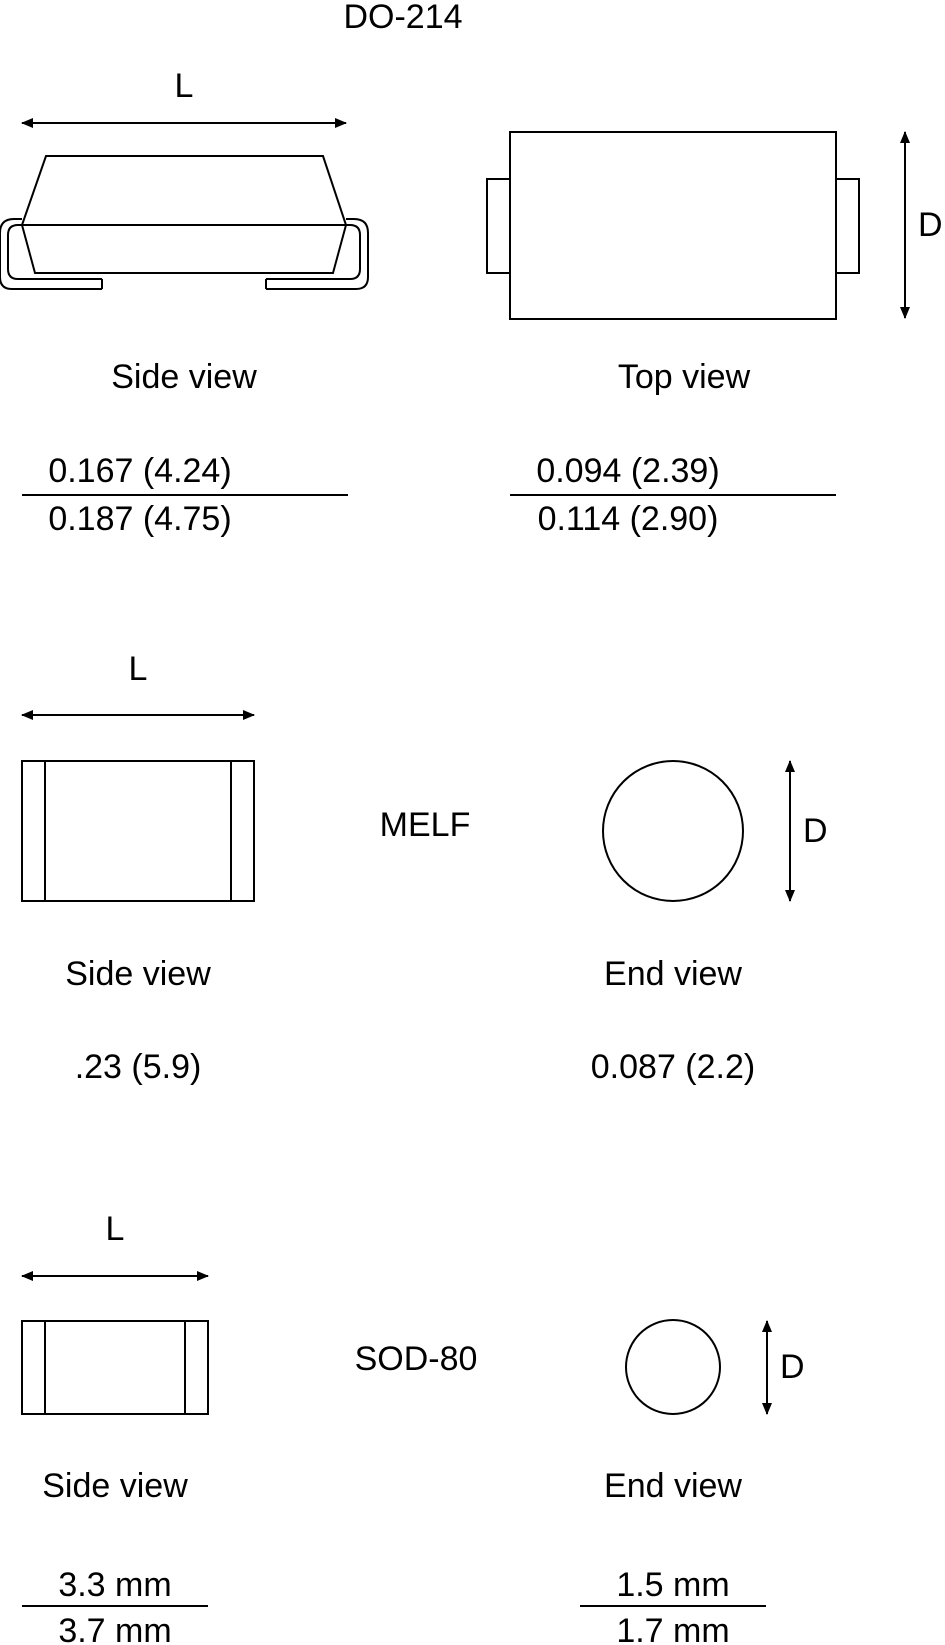  What do you see at coordinates (673, 1067) in the screenshot?
I see `melf-diameter-value: 0.087 (2.2)` at bounding box center [673, 1067].